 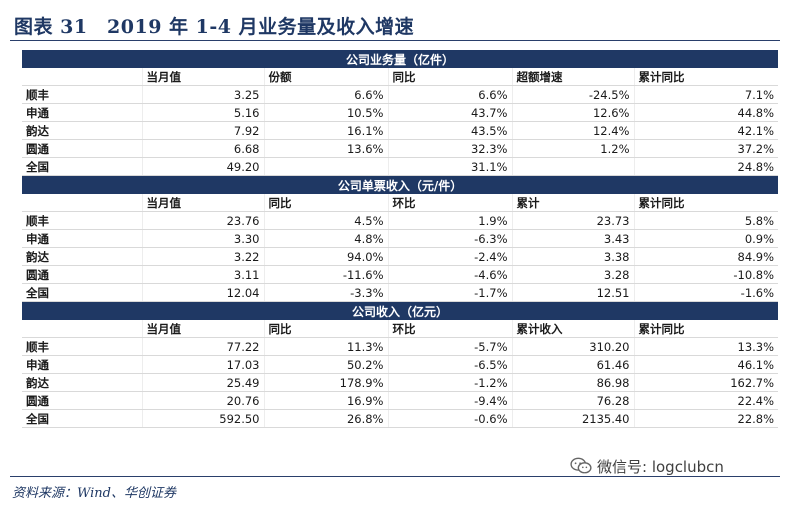 I want to click on table-cell: 43.5%, so click(x=450, y=130).